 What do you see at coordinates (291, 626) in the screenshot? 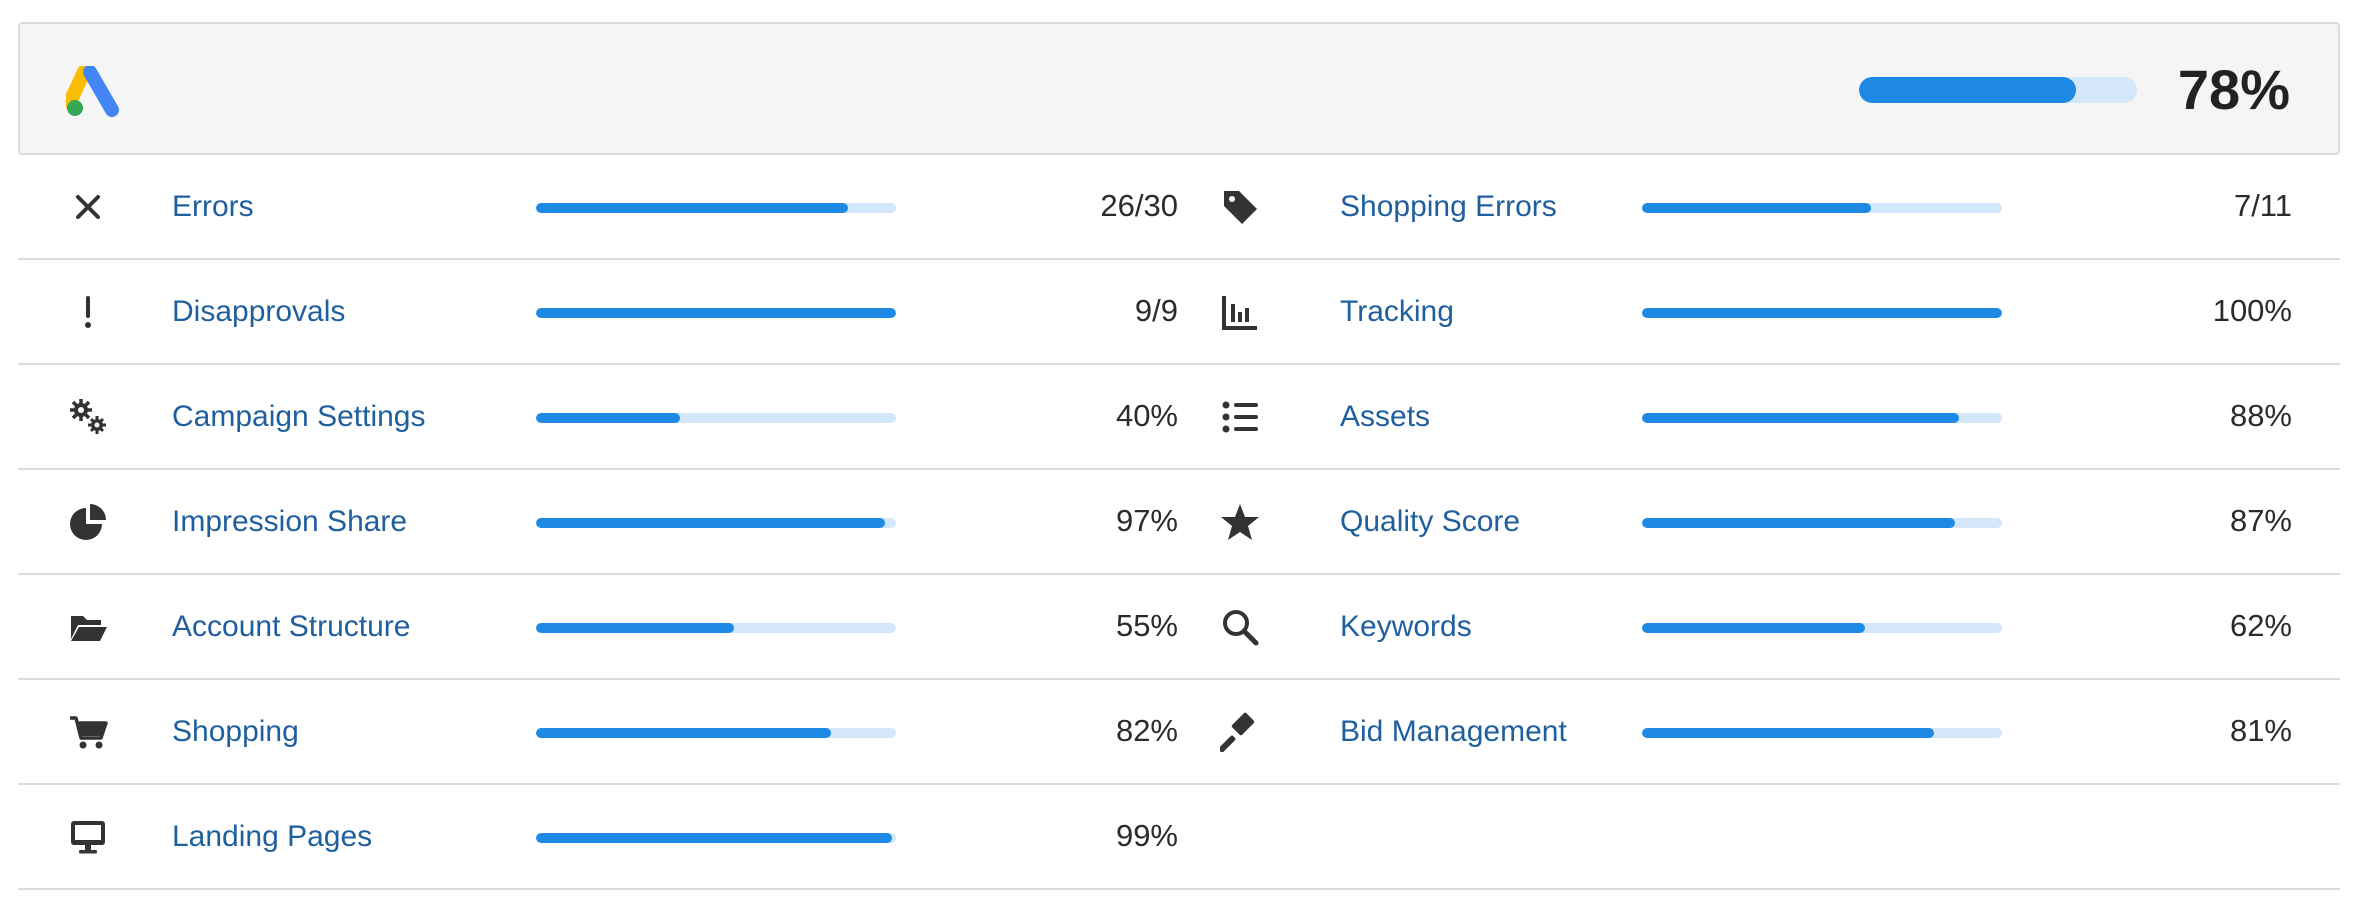
I see `category-label: Account Structure` at bounding box center [291, 626].